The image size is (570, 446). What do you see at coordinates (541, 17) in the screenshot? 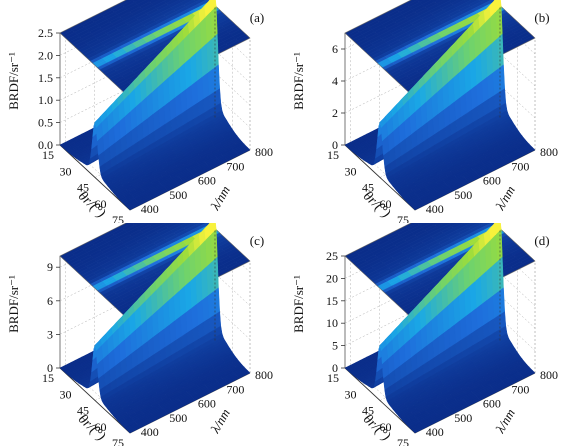
I see `panel-label: (b)` at bounding box center [541, 17].